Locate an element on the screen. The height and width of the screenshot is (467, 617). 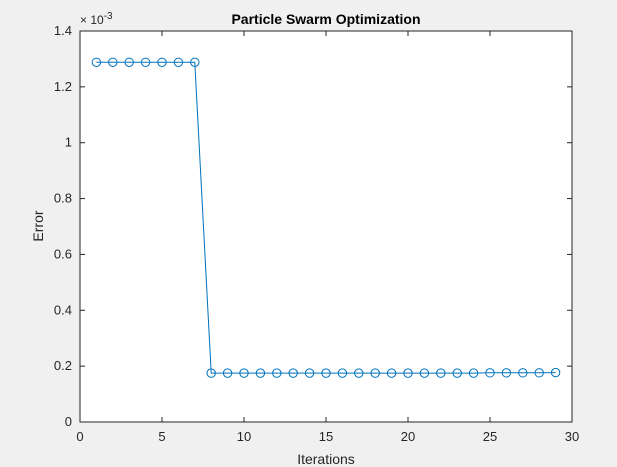
x-tick-label: 5 is located at coordinates (161, 436).